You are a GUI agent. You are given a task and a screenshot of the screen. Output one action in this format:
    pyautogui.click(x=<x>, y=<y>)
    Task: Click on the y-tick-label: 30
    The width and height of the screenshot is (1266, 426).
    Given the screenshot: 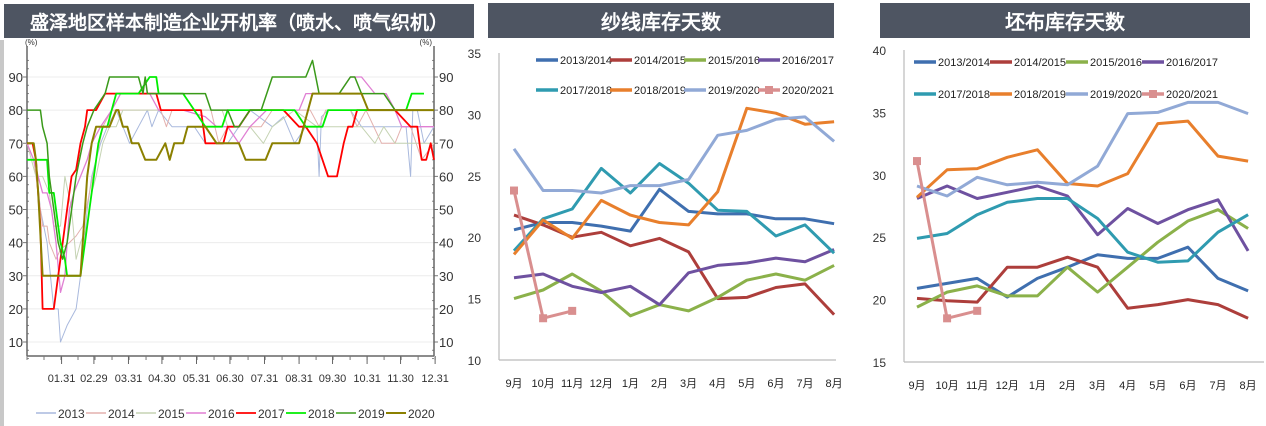 What is the action you would take?
    pyautogui.click(x=475, y=115)
    